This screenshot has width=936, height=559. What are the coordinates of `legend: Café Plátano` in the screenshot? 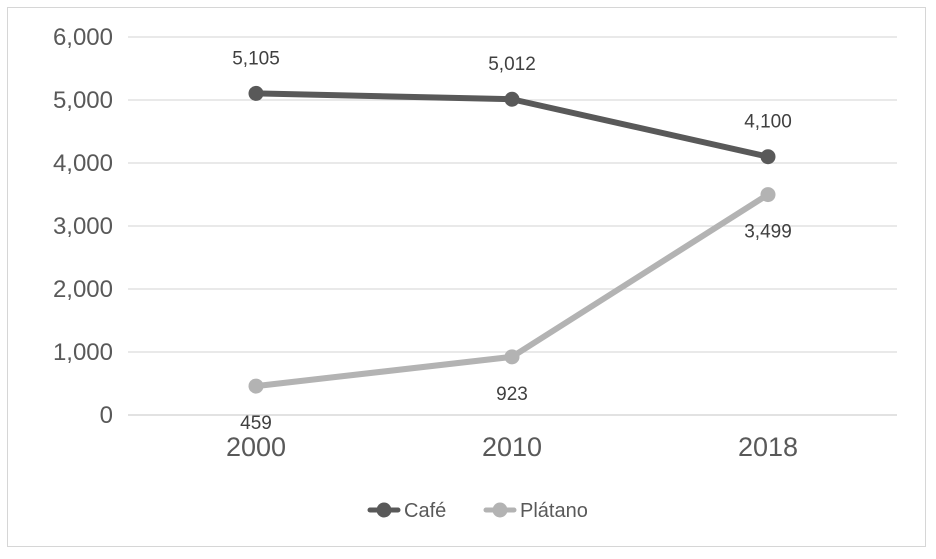 It's located at (477, 511).